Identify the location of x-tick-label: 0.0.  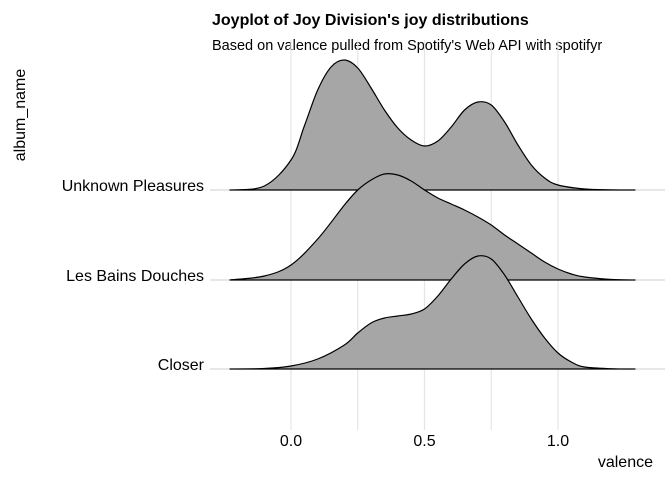
(291, 441).